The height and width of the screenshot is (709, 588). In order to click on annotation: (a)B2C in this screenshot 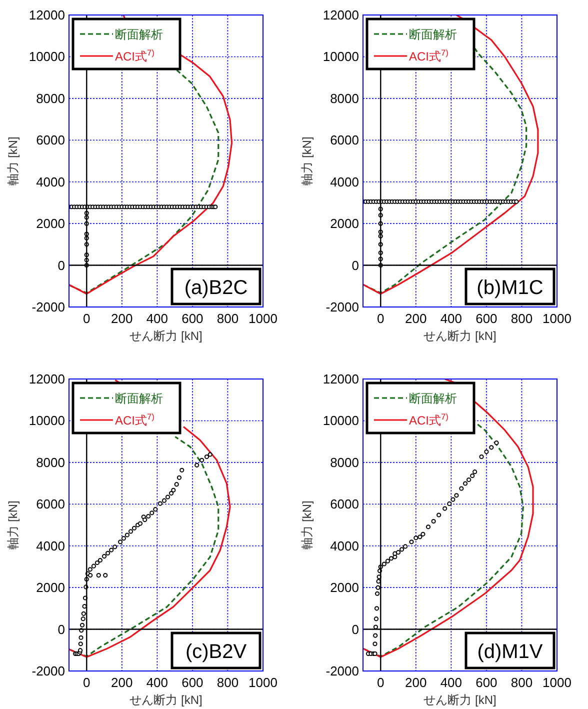, I will do `click(216, 288)`.